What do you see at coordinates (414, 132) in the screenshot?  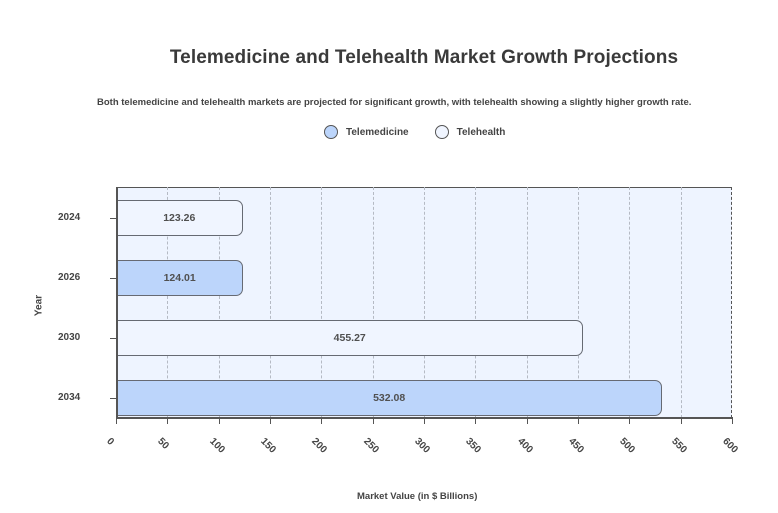 I see `legend: Telemedicine Telehealth` at bounding box center [414, 132].